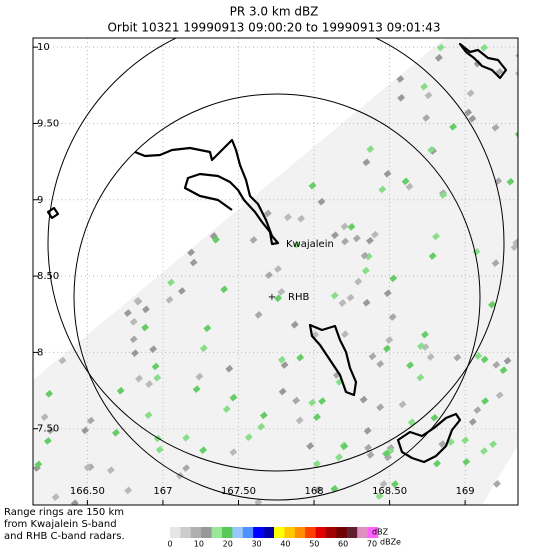 The image size is (548, 548). I want to click on colorbar-tick-label: 10, so click(199, 544).